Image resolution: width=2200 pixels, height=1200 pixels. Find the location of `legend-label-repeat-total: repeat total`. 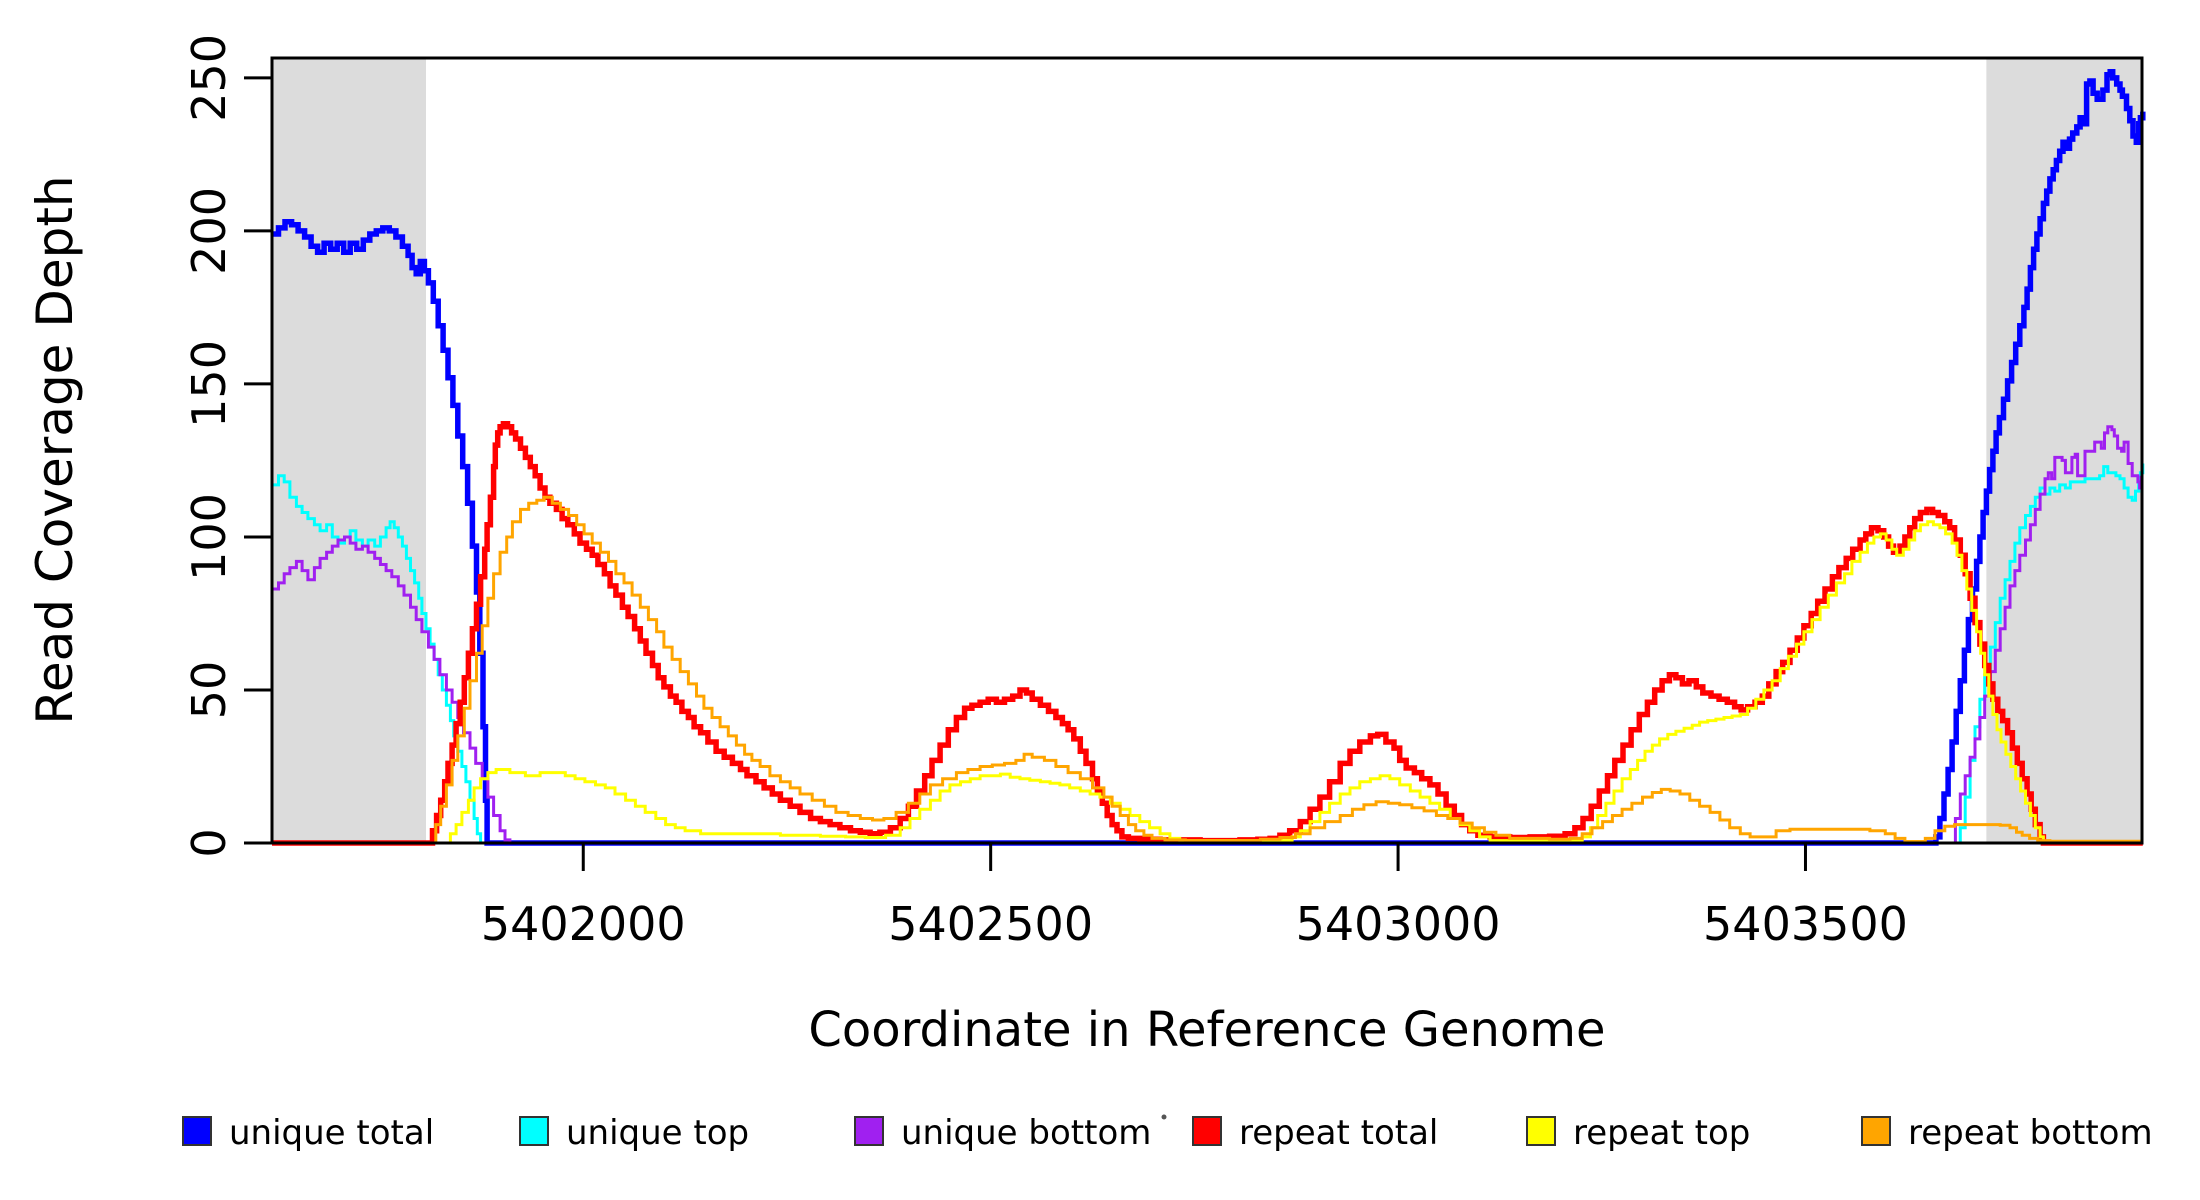

legend-label-repeat-total: repeat total is located at coordinates (1338, 1133).